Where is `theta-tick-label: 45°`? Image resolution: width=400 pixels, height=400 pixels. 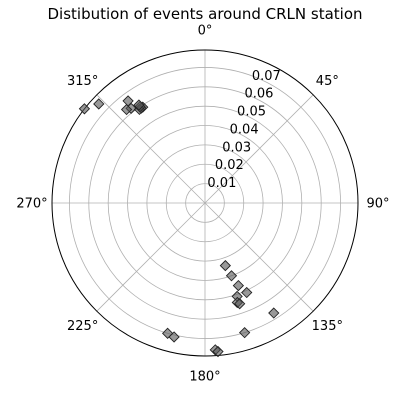
theta-tick-label: 45° is located at coordinates (327, 81).